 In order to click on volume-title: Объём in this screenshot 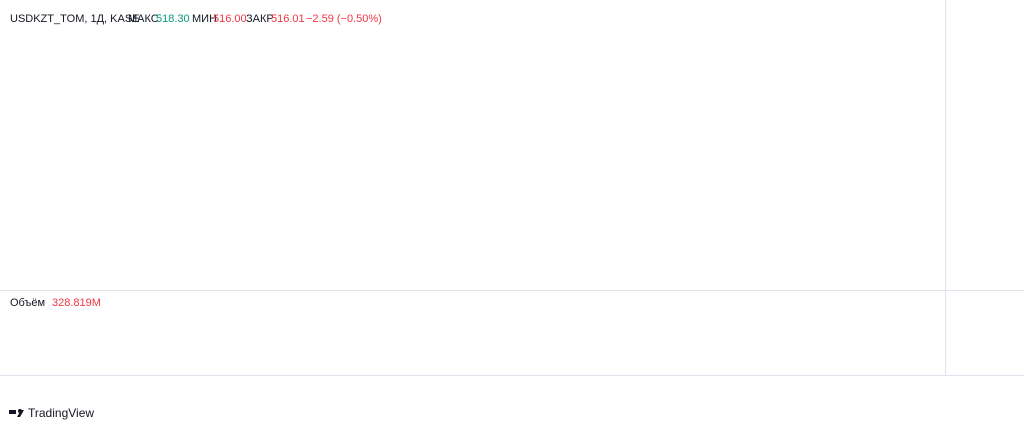, I will do `click(27, 303)`.